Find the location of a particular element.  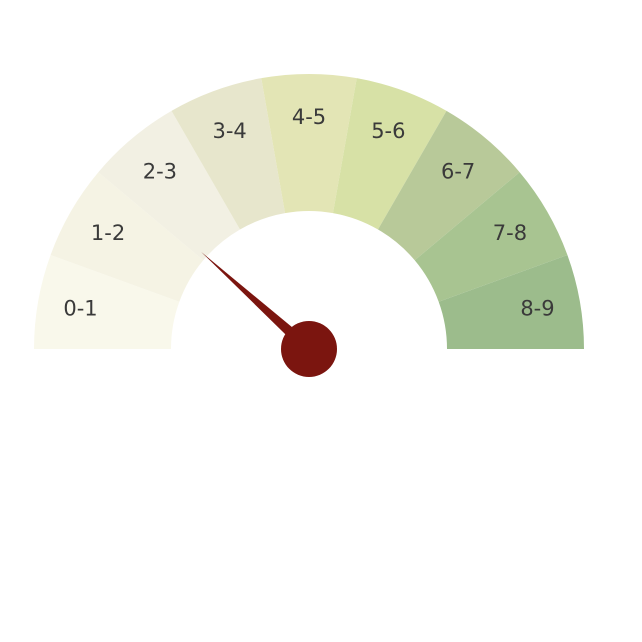

gauge-needle is located at coordinates (257, 302).